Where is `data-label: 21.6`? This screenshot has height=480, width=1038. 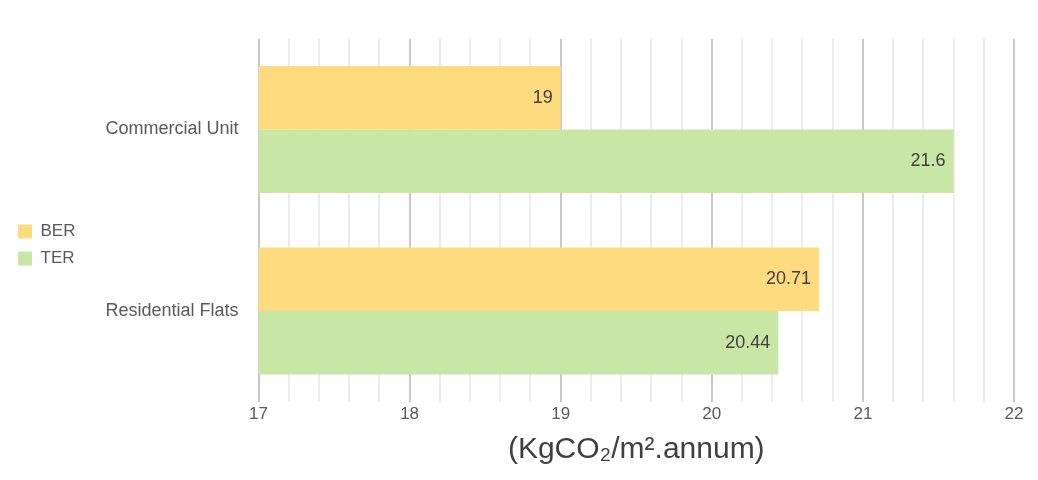 data-label: 21.6 is located at coordinates (928, 160).